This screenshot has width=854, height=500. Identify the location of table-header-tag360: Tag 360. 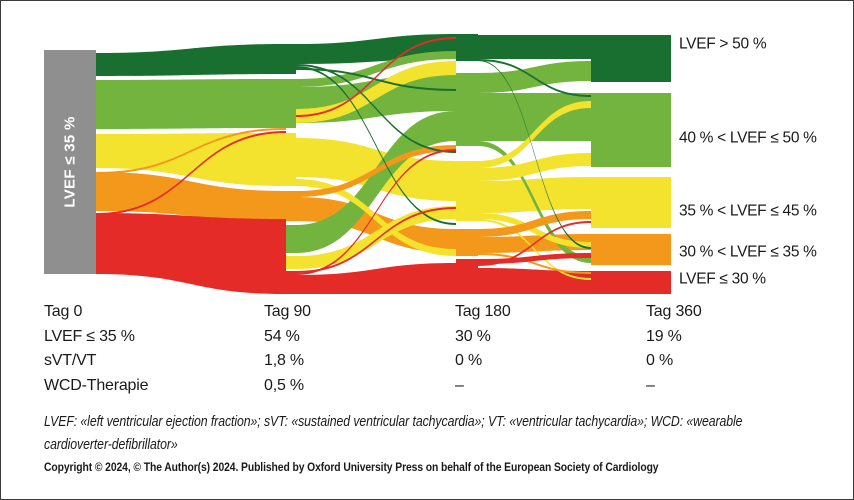
(674, 311).